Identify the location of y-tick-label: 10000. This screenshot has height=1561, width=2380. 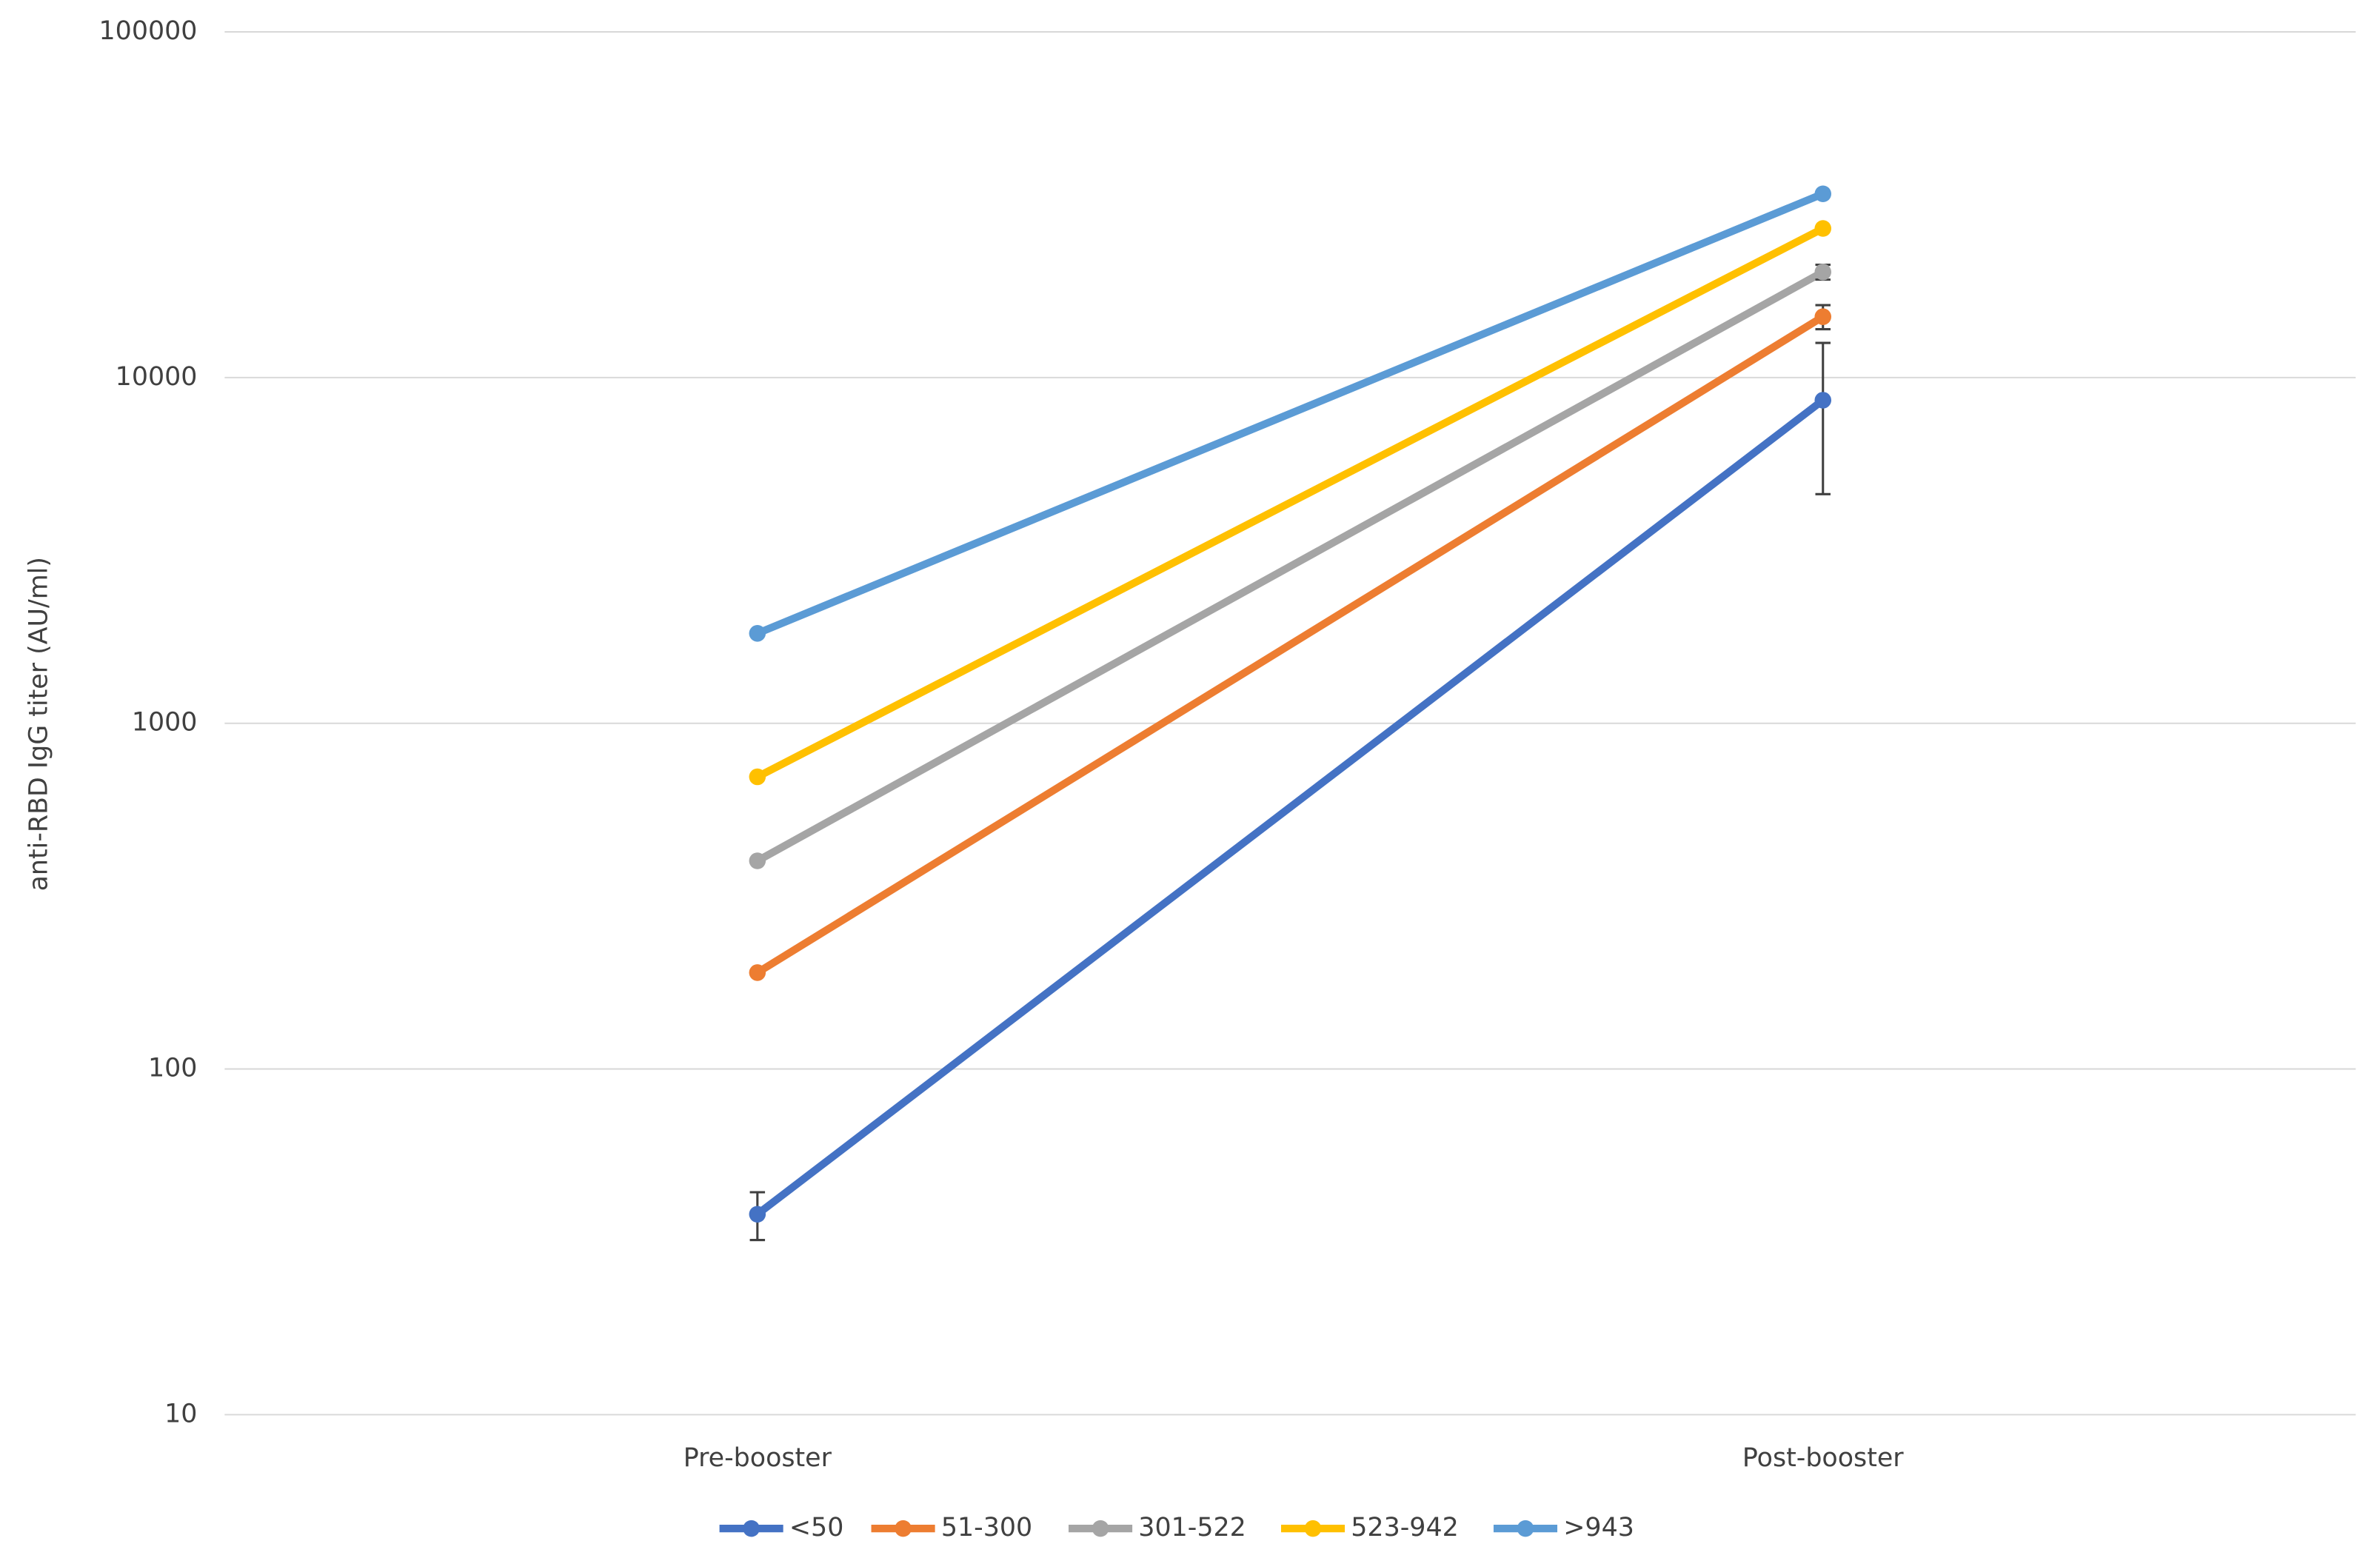
(157, 377).